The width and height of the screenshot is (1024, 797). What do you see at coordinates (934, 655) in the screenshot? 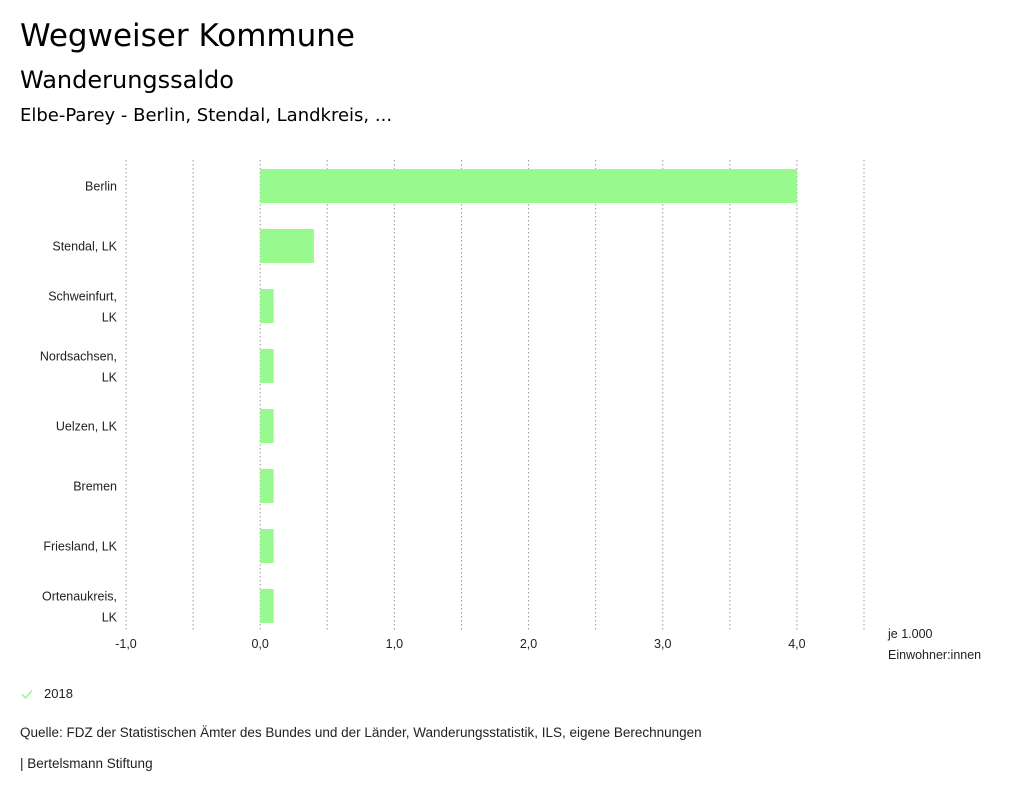
I see `unit-label-line-1: Einwohner:innen` at bounding box center [934, 655].